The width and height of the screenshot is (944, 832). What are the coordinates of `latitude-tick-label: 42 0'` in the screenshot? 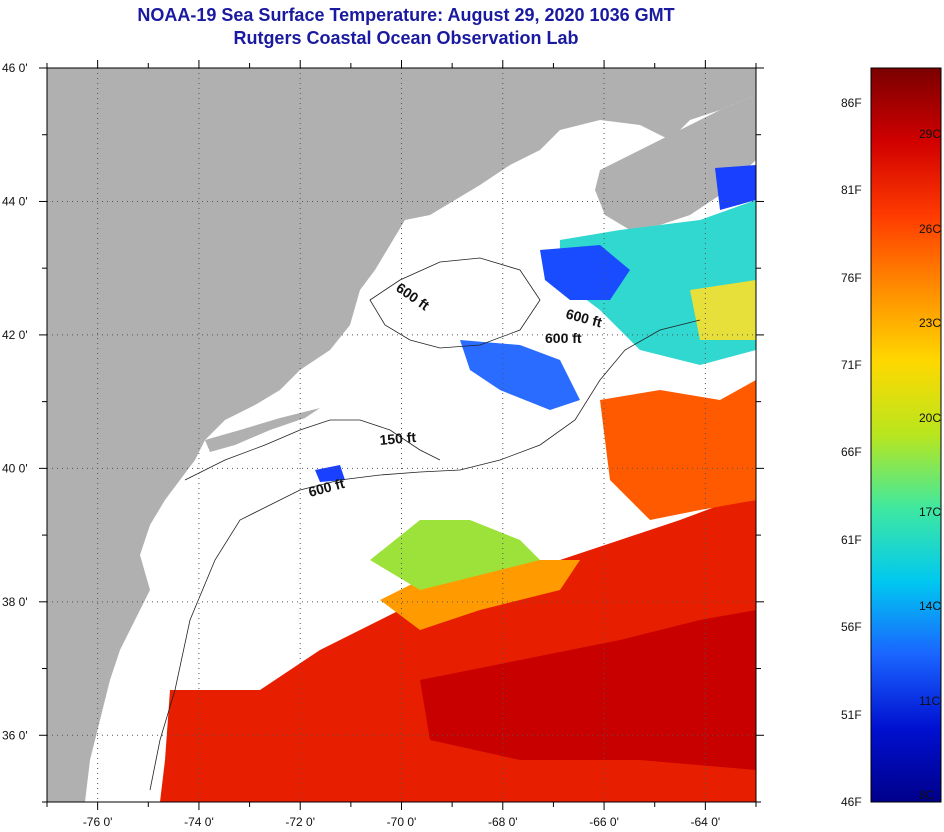 It's located at (15, 335).